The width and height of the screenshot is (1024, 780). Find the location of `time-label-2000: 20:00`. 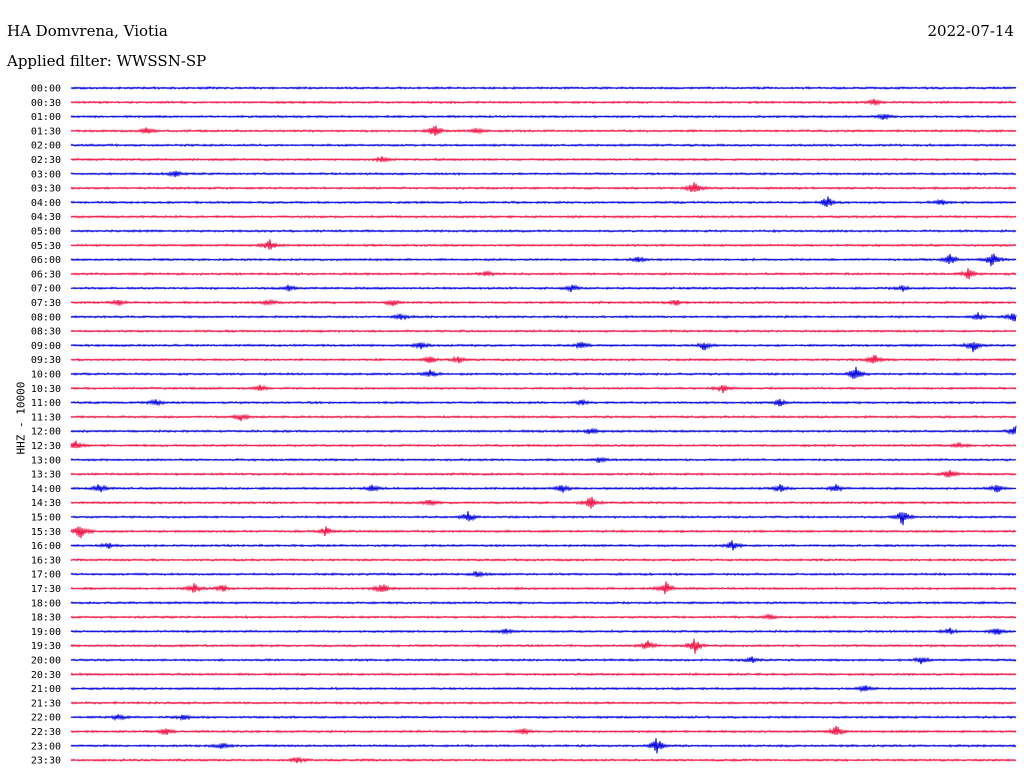

time-label-2000: 20:00 is located at coordinates (46, 661).